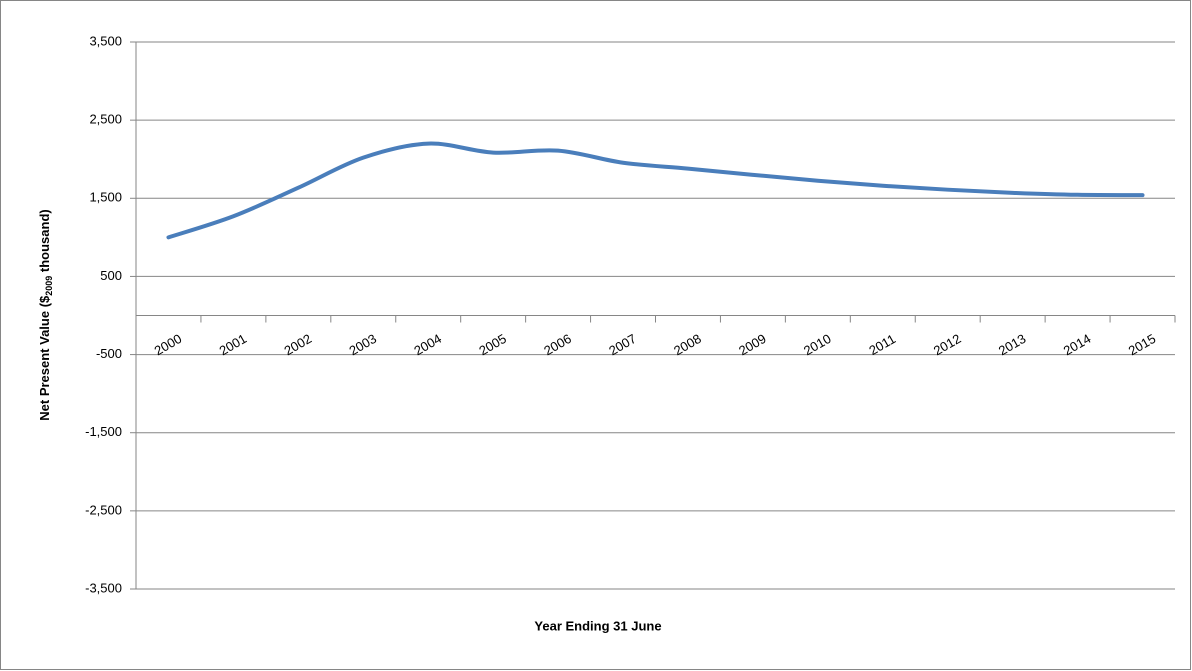 The image size is (1192, 671). Describe the element at coordinates (109, 353) in the screenshot. I see `y-tick-label: -500` at that location.